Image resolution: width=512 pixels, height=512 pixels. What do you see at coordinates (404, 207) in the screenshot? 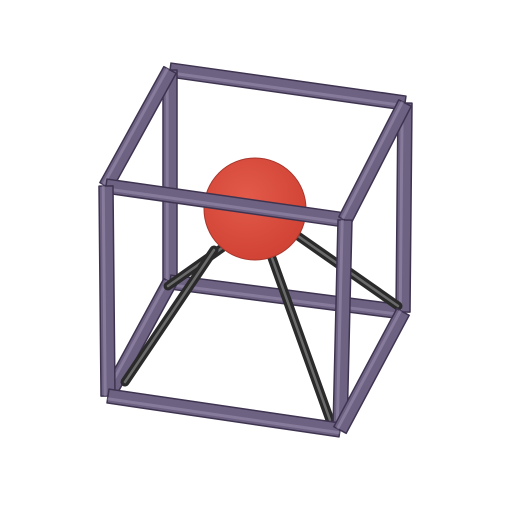
I see `frame-bar-vertical-back-right` at bounding box center [404, 207].